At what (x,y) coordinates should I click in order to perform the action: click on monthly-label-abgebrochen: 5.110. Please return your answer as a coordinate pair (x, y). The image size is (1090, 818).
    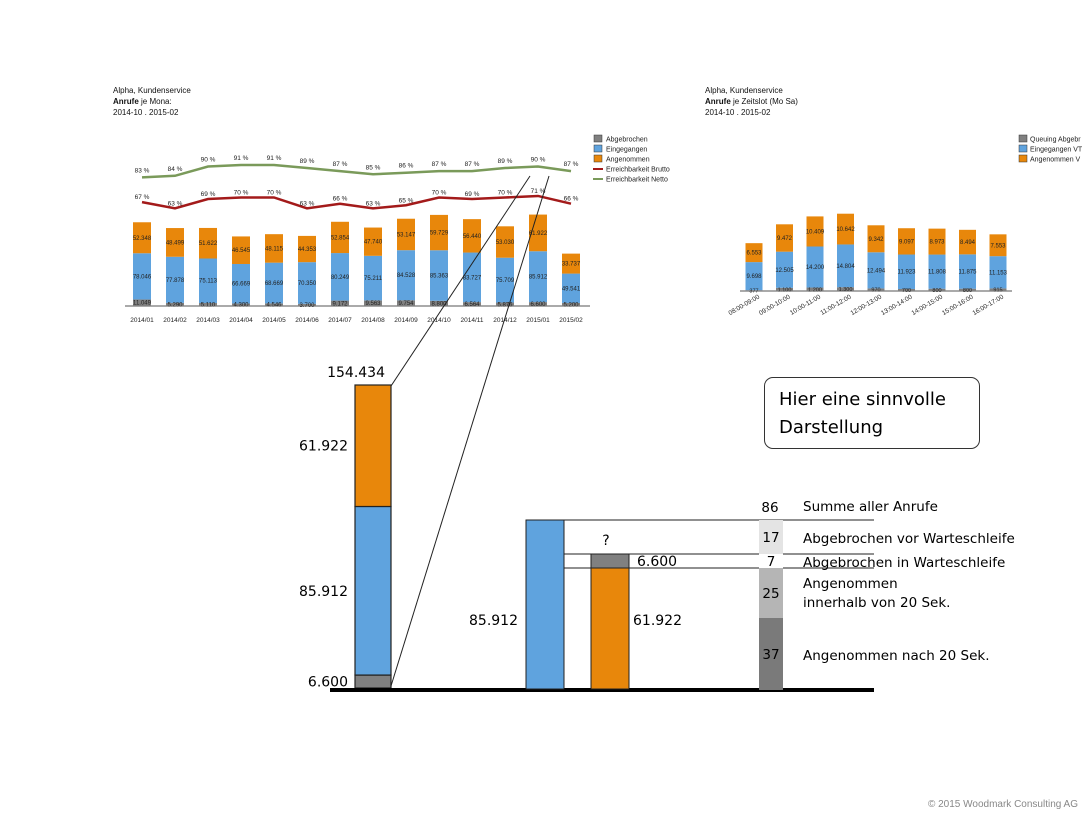
    Looking at the image, I should click on (208, 305).